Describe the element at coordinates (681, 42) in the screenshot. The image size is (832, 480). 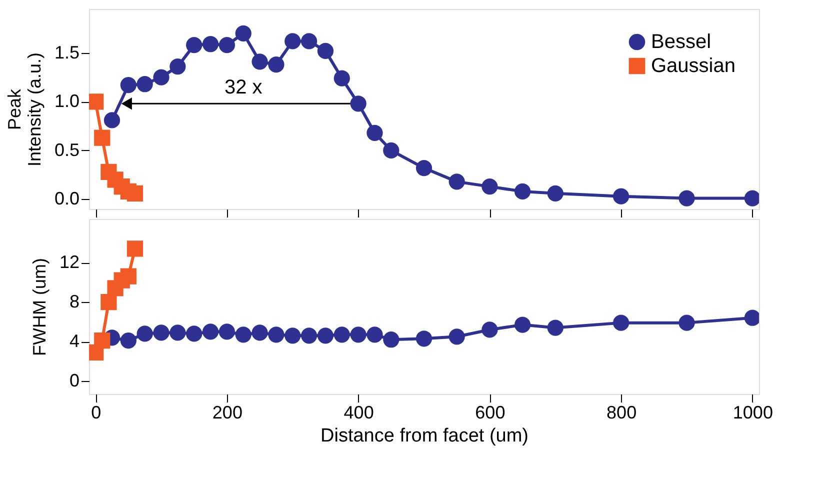
I see `legend-label: Bessel` at that location.